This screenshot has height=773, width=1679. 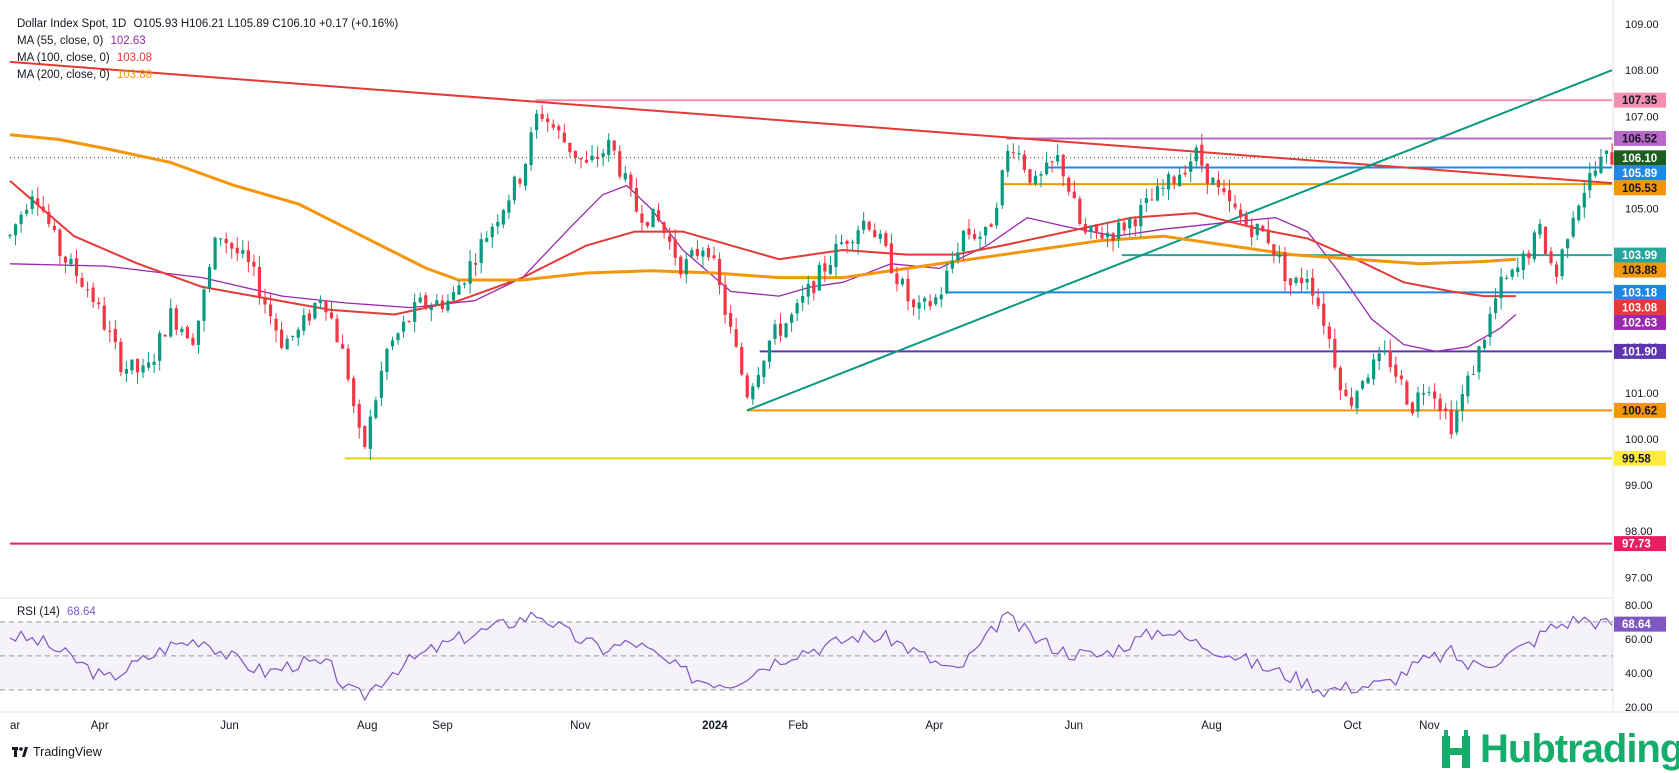 I want to click on price-tag-label-6: 103.88, so click(x=1640, y=271).